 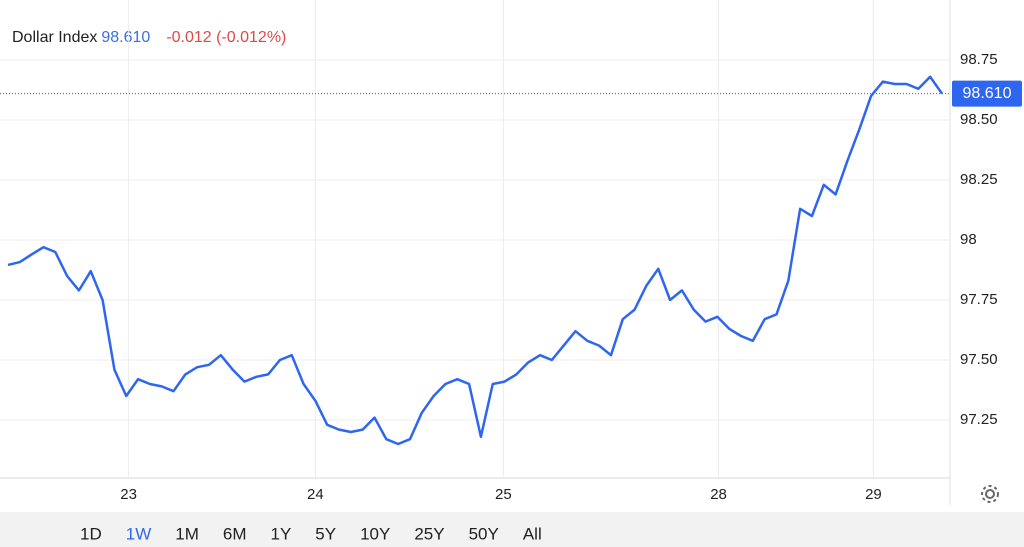 I want to click on range-button: 50Y, so click(x=484, y=533).